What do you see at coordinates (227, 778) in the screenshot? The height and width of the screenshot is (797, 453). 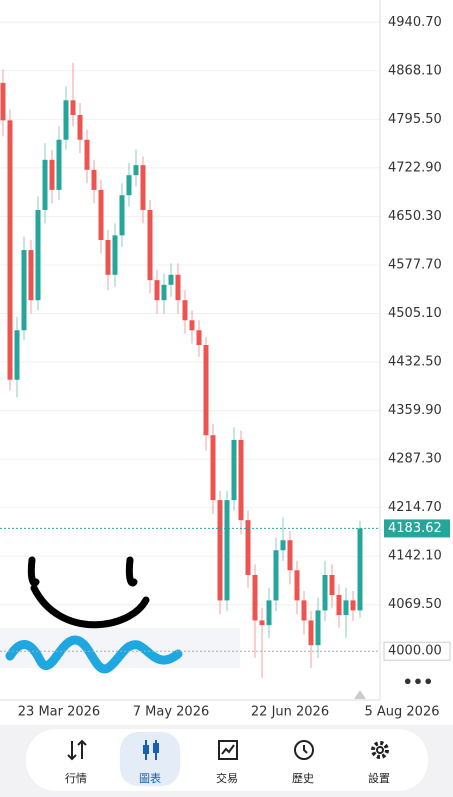 I see `tab-label: 交易` at bounding box center [227, 778].